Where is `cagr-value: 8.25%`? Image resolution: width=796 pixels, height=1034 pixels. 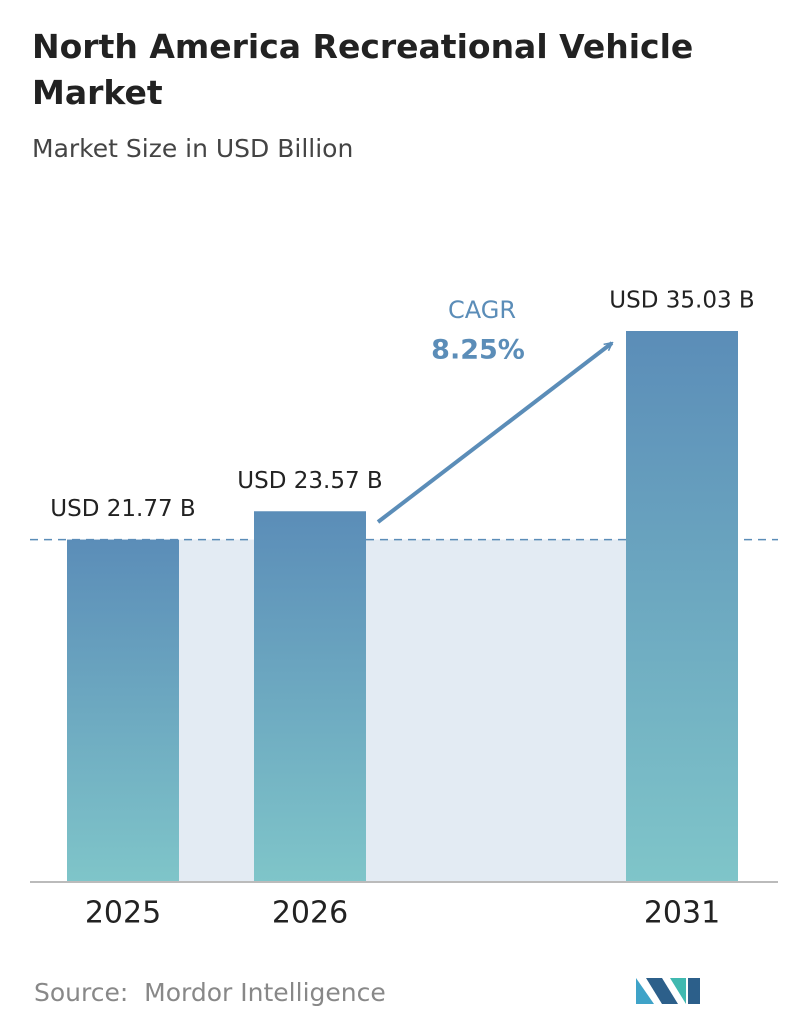 cagr-value: 8.25% is located at coordinates (478, 350).